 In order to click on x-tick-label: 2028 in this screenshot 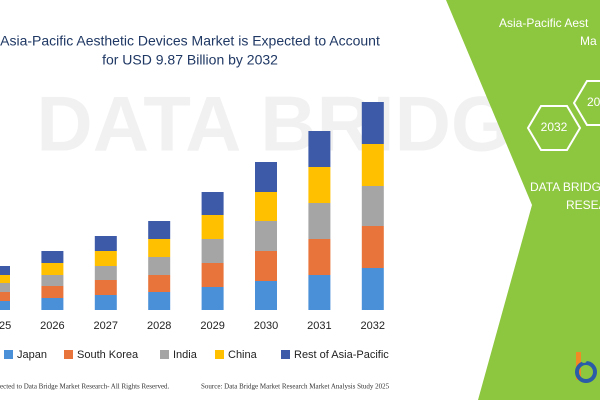, I will do `click(159, 326)`.